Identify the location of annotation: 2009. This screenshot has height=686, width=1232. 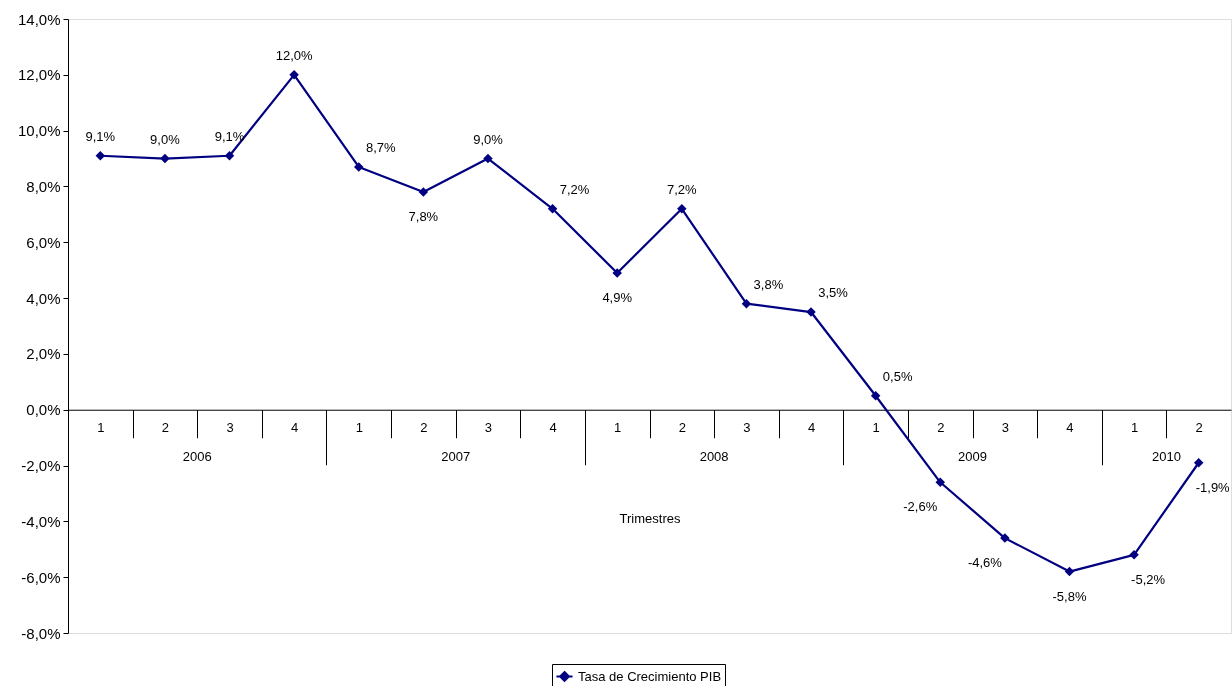
(973, 456).